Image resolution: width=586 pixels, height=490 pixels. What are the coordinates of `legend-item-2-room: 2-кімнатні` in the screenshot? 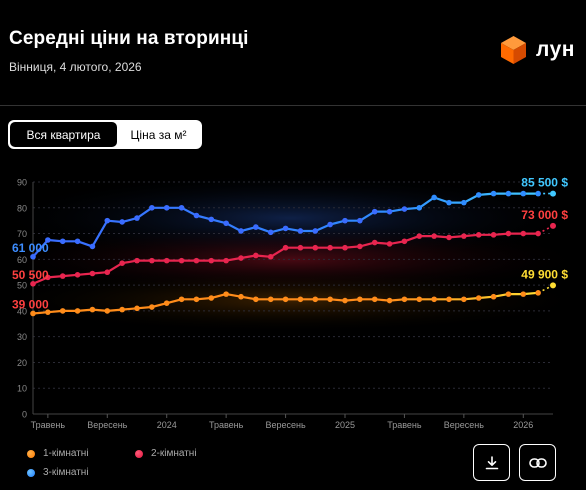 It's located at (166, 453).